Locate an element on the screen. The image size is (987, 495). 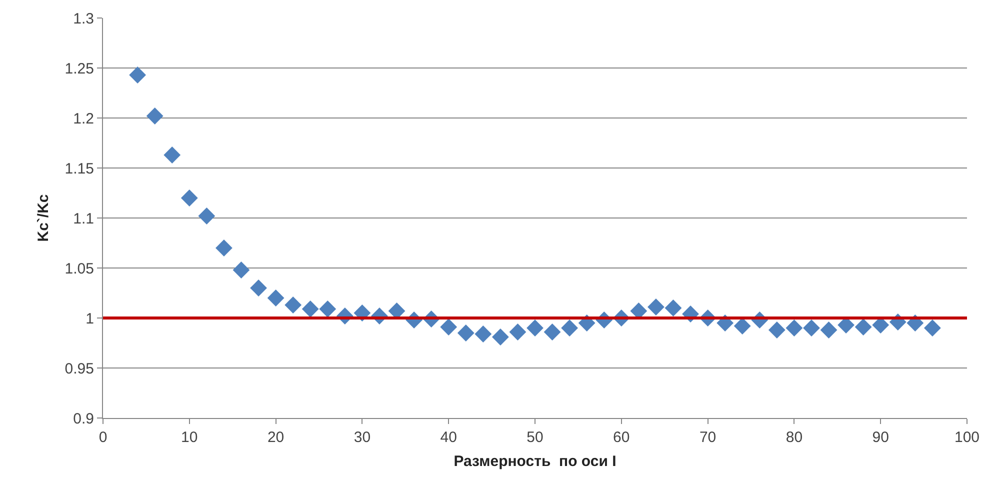
x-axis-title: Размерность по оси I is located at coordinates (535, 461).